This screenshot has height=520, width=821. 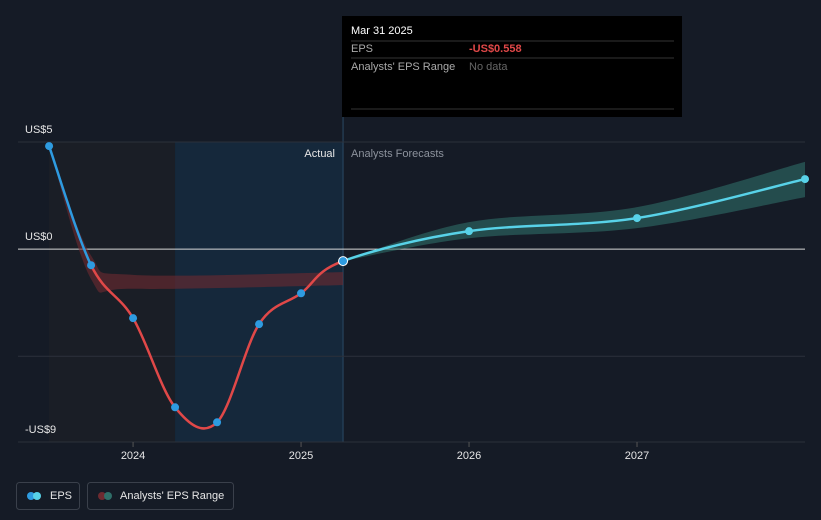 I want to click on x-tick-label: 2025, so click(x=301, y=456).